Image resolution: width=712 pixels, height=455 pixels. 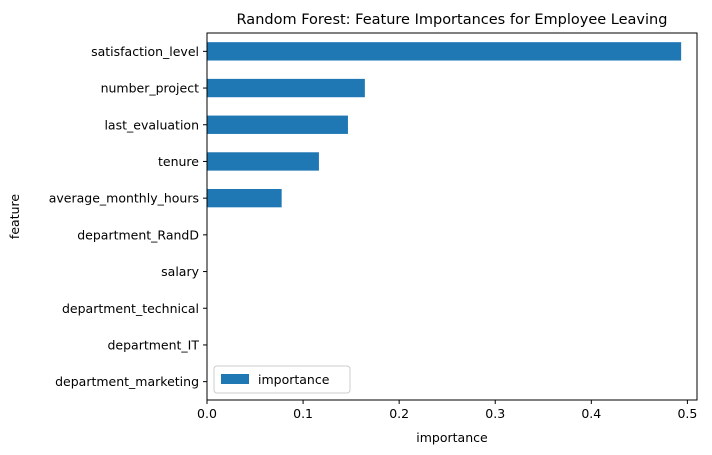 I want to click on legend-swatch, so click(x=235, y=379).